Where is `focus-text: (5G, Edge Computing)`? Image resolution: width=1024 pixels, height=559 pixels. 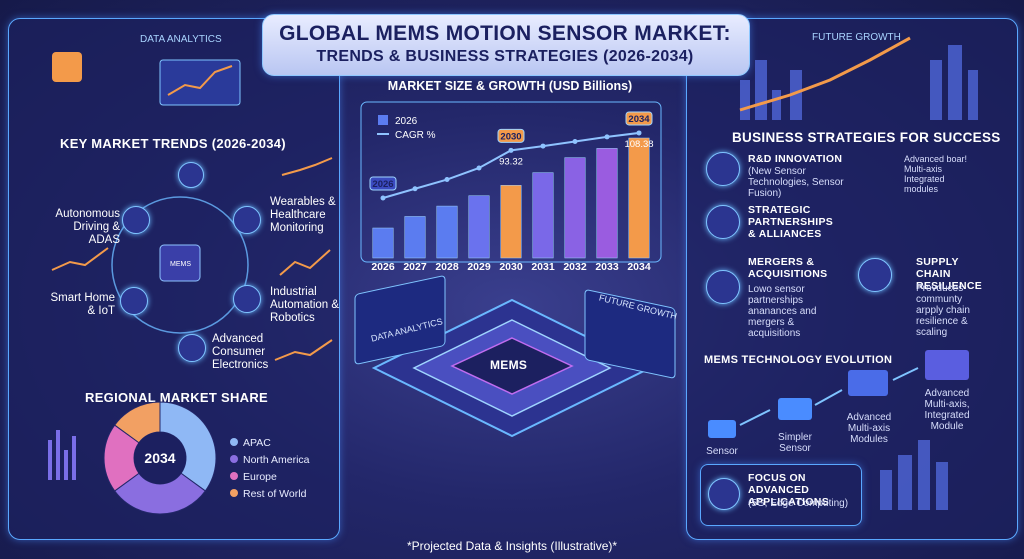 focus-text: (5G, Edge Computing) is located at coordinates (798, 503).